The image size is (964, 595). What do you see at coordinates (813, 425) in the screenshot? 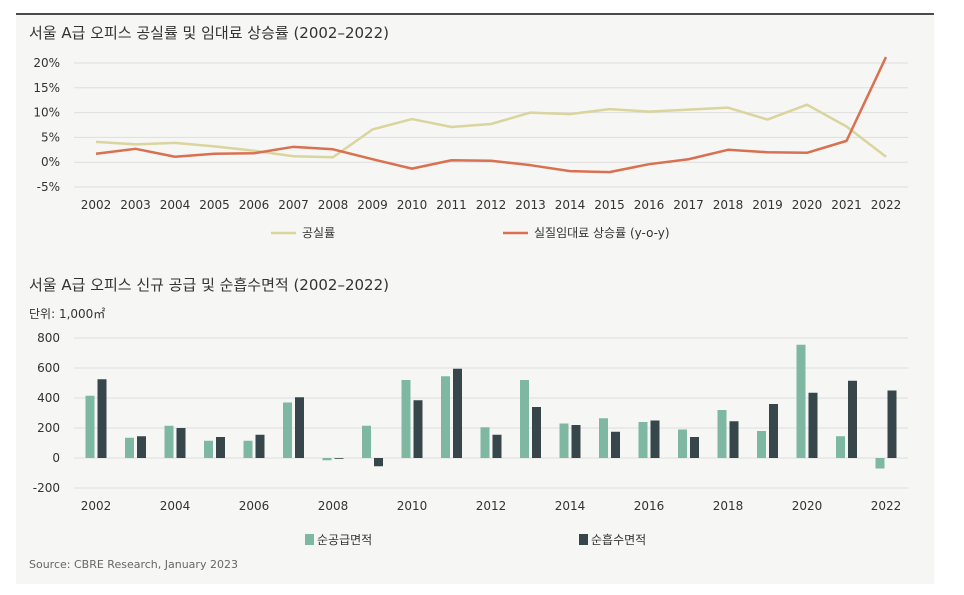
I see `bar-net-absorption-2020` at bounding box center [813, 425].